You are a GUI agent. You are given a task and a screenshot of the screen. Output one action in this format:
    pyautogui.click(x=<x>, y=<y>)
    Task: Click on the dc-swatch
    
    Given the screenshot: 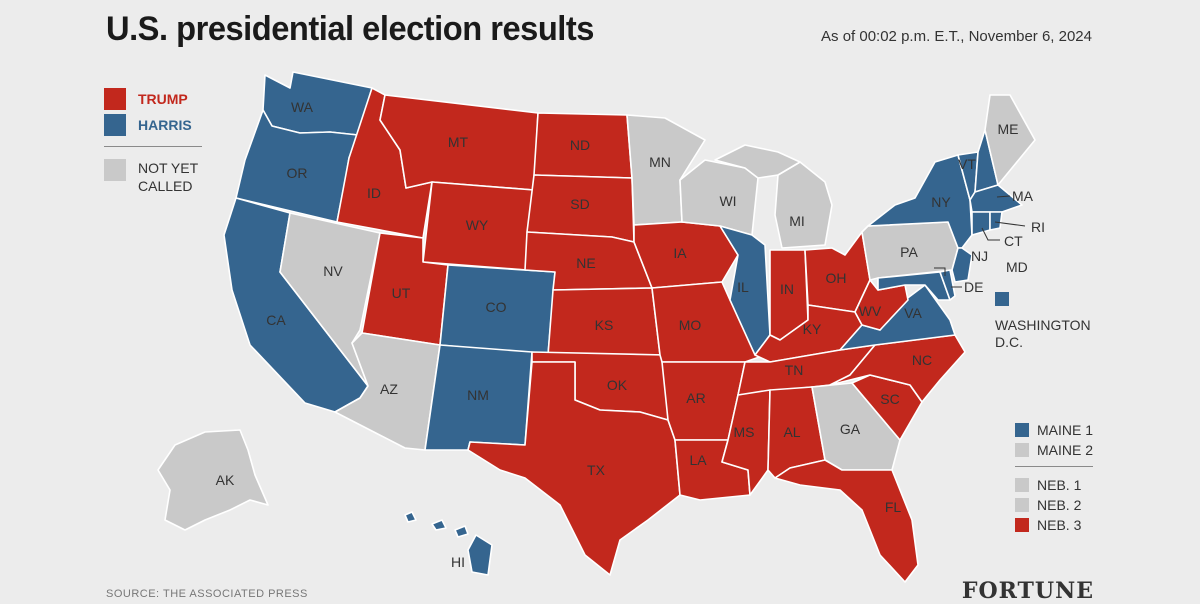 What is the action you would take?
    pyautogui.click(x=1002, y=299)
    